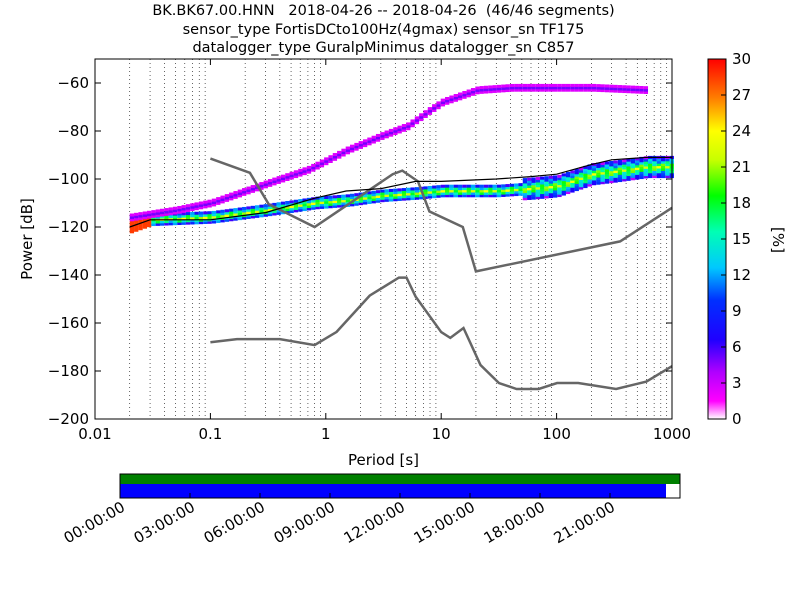  Describe the element at coordinates (94, 434) in the screenshot. I see `x-tick-label: 0.01` at that location.